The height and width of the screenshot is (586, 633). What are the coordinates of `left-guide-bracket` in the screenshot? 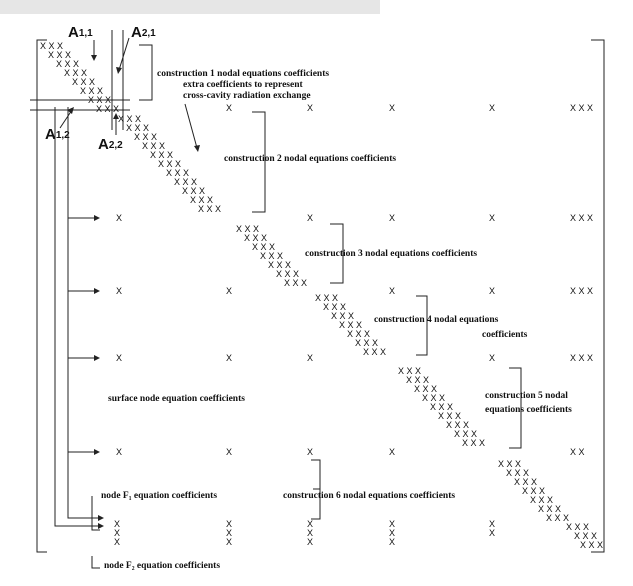 It's located at (77, 317).